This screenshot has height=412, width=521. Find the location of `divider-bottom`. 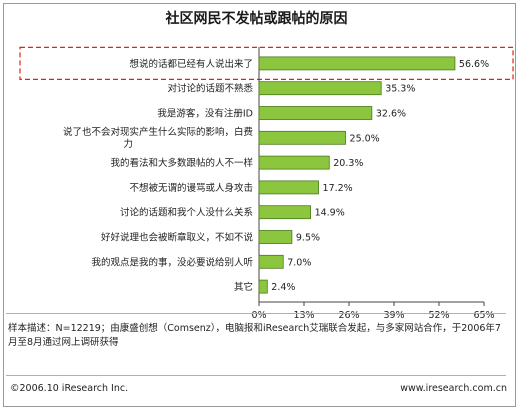

divider-bottom is located at coordinates (256, 375).